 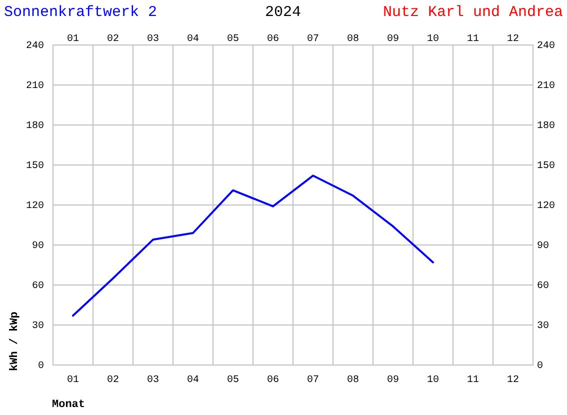 I want to click on category-label: 02, so click(x=113, y=380).